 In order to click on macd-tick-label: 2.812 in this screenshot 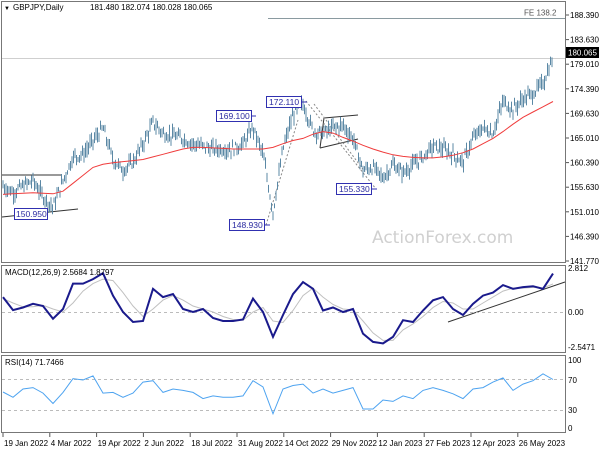, I will do `click(578, 268)`.